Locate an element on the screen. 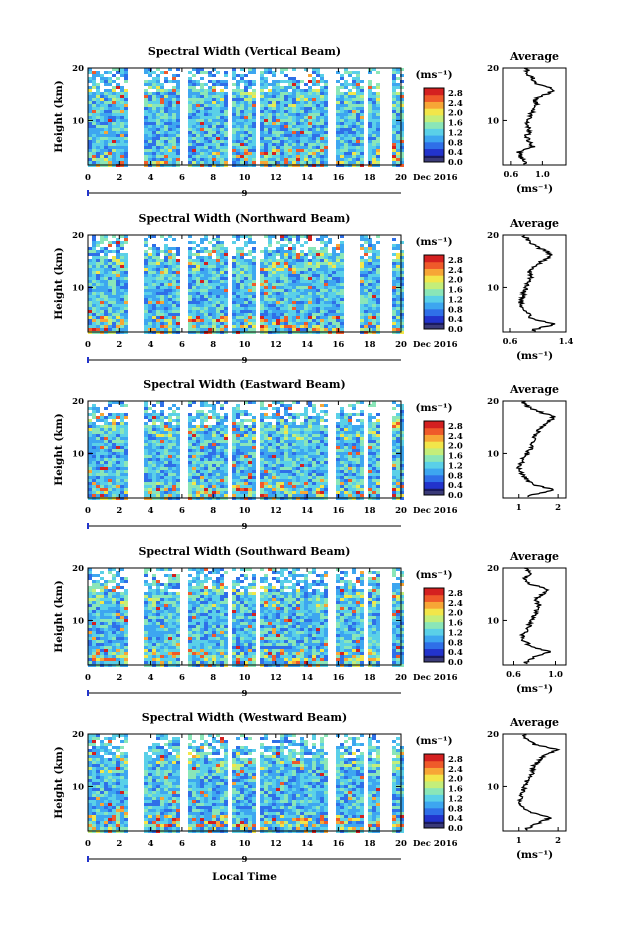 This screenshot has width=623, height=933. colorbar-segment is located at coordinates (434, 312).